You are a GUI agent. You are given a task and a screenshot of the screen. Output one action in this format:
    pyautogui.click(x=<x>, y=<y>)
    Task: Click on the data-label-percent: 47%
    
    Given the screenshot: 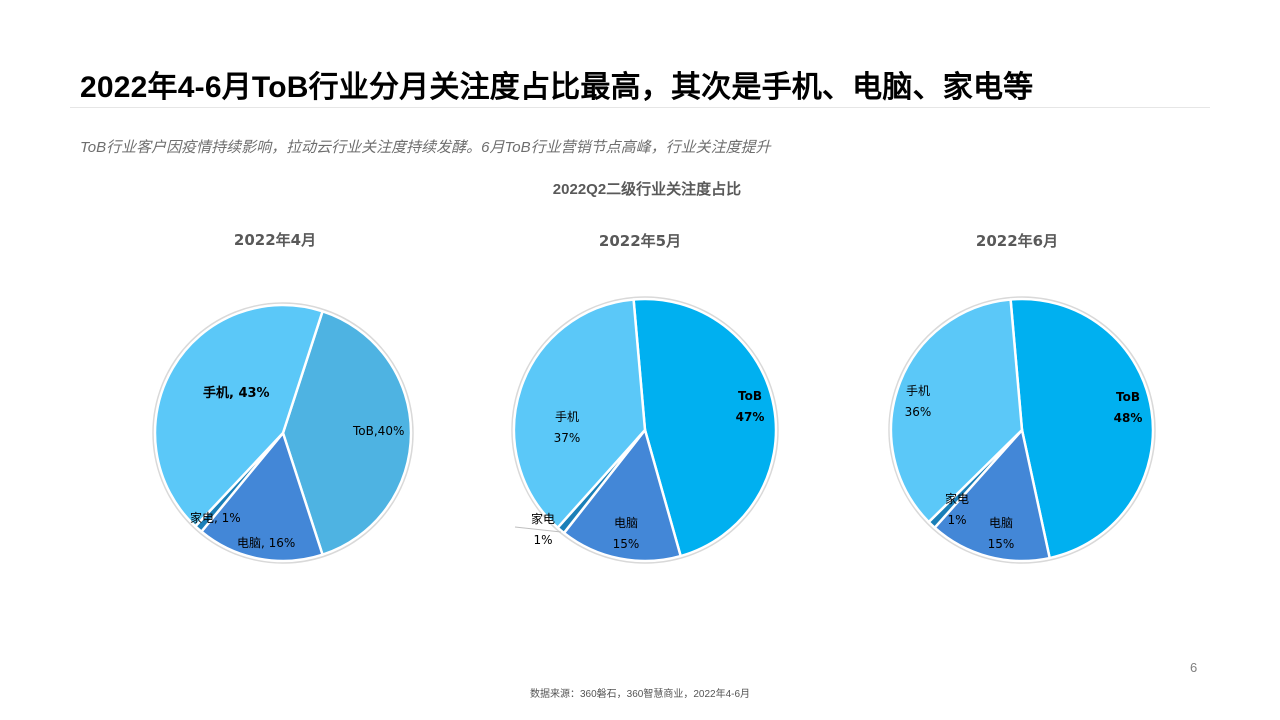 What is the action you would take?
    pyautogui.click(x=750, y=417)
    